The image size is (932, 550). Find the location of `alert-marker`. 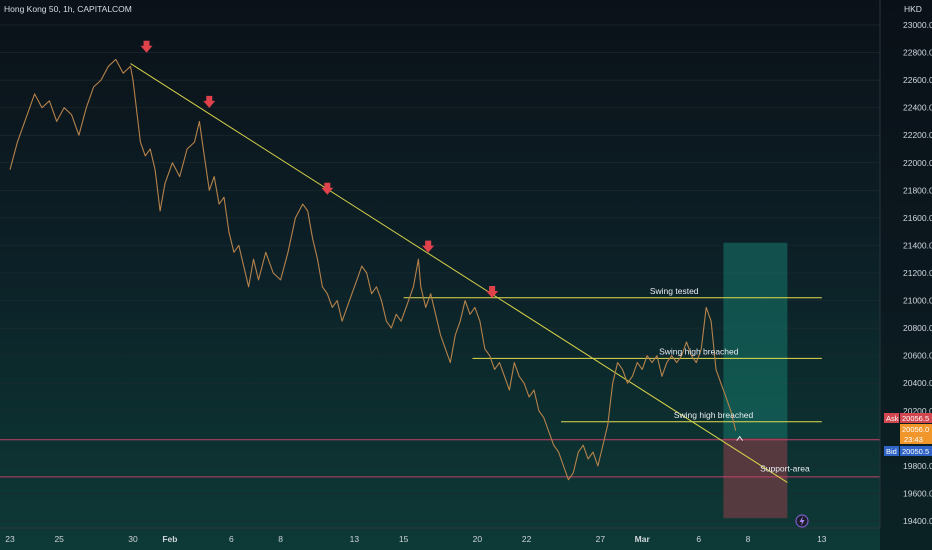

alert-marker is located at coordinates (802, 521).